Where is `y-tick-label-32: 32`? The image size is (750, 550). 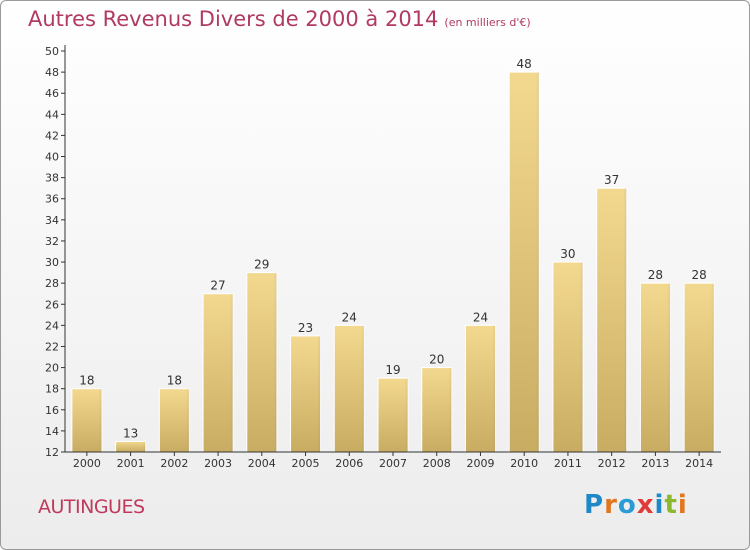
y-tick-label-32: 32 is located at coordinates (52, 241).